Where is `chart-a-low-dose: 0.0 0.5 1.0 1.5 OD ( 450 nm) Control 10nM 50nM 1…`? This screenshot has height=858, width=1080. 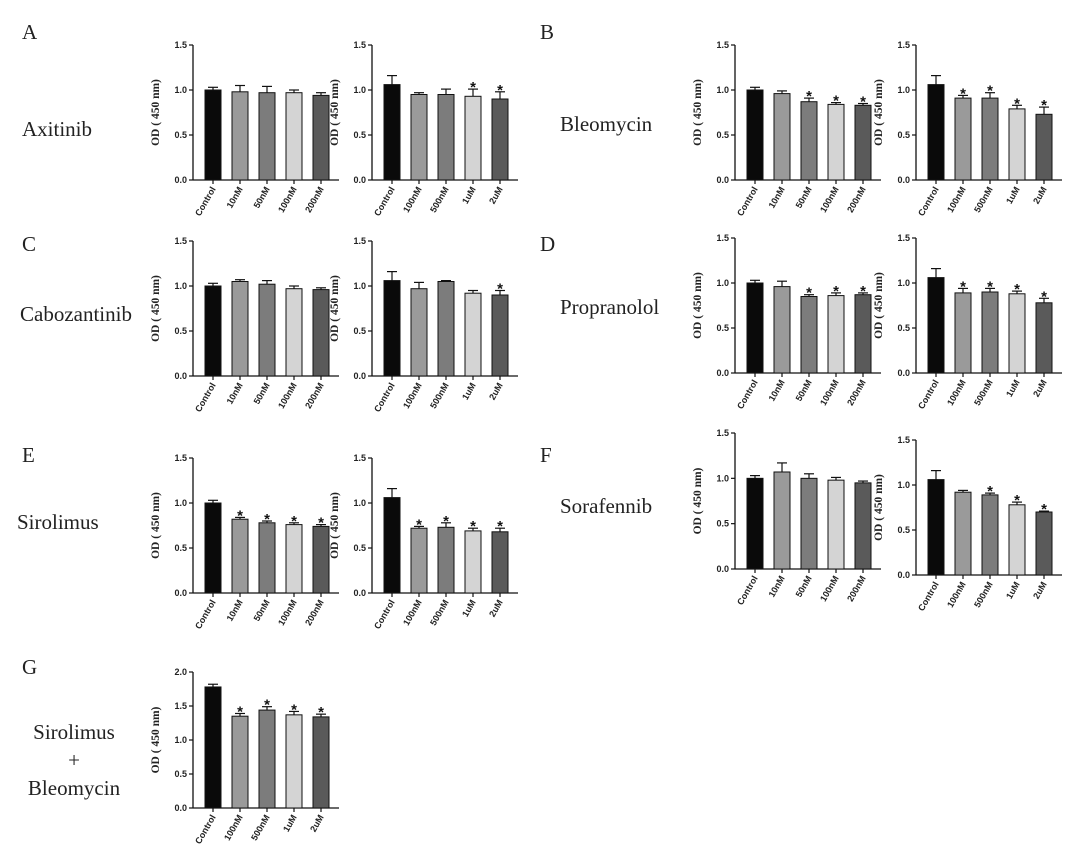 chart-a-low-dose: 0.0 0.5 1.0 1.5 OD ( 450 nm) Control 10nM 50nM 1… is located at coordinates (244, 129).